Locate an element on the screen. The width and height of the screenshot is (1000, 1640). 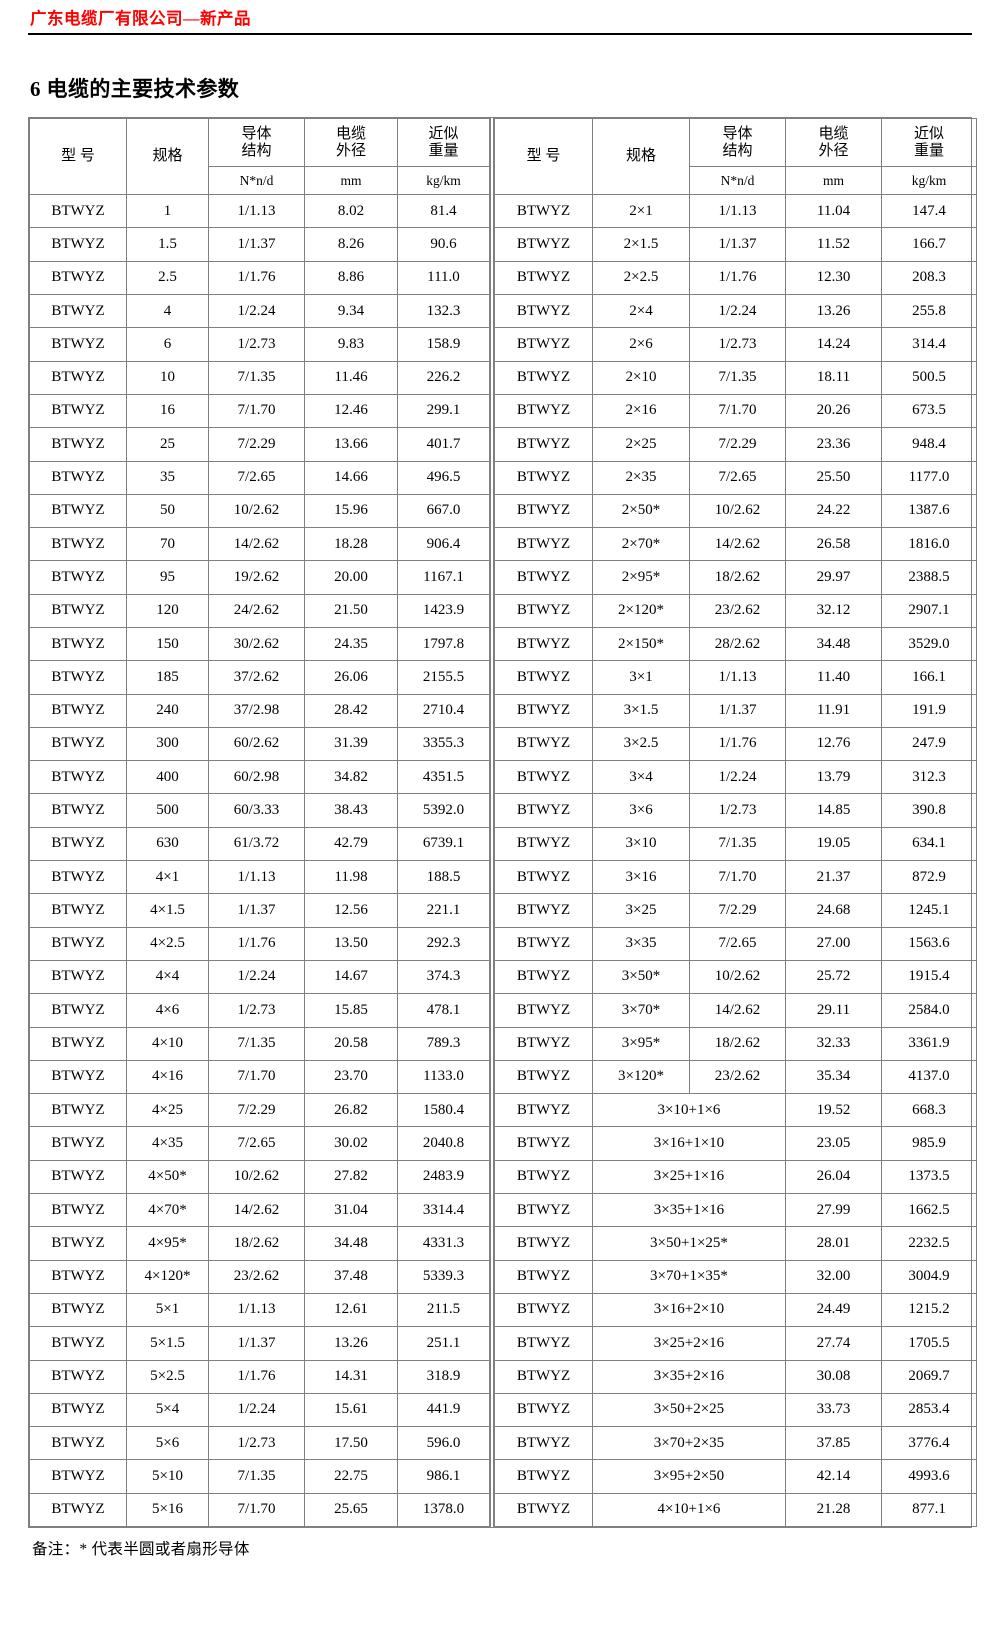
cell-conductor-structure: 1/1.37 is located at coordinates (256, 244).